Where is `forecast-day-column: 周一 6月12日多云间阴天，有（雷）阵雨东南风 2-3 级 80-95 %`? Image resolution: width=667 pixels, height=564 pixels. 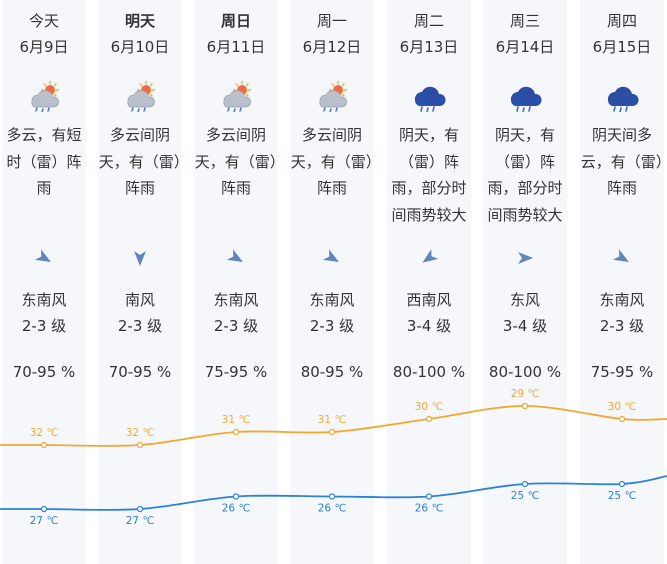 forecast-day-column: 周一 6月12日多云间阴天，有（雷）阵雨东南风 2-3 级 80-95 % is located at coordinates (332, 282).